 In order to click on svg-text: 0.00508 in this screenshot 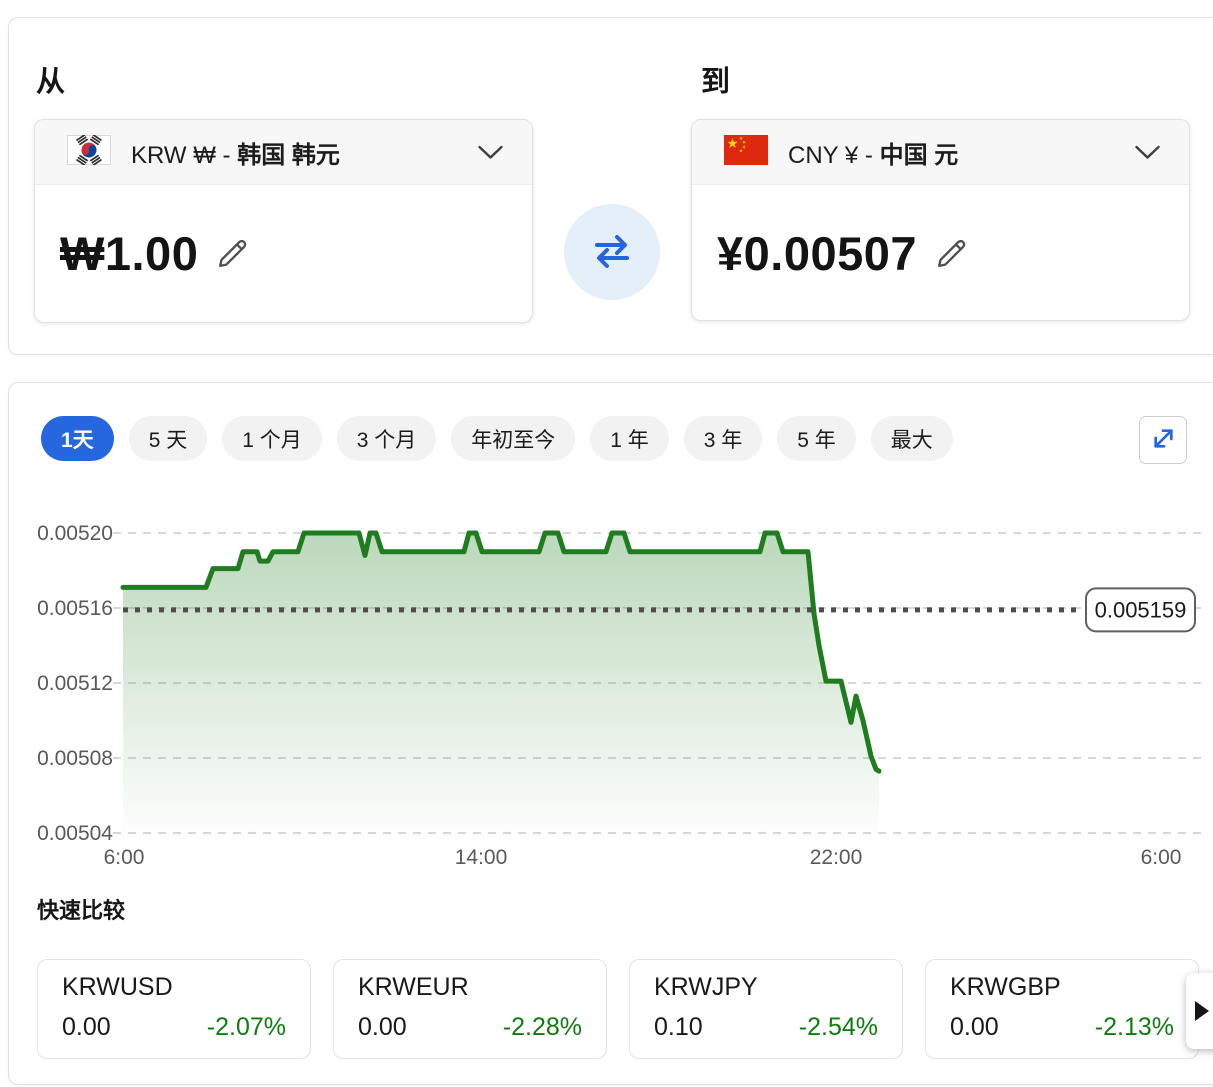, I will do `click(75, 758)`.